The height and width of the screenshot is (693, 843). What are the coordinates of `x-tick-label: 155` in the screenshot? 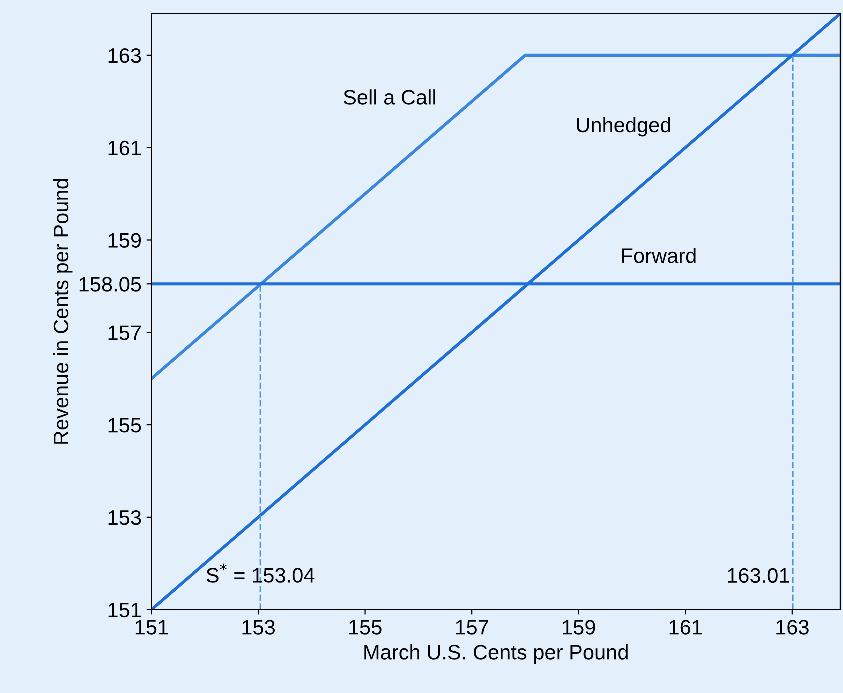 It's located at (366, 627).